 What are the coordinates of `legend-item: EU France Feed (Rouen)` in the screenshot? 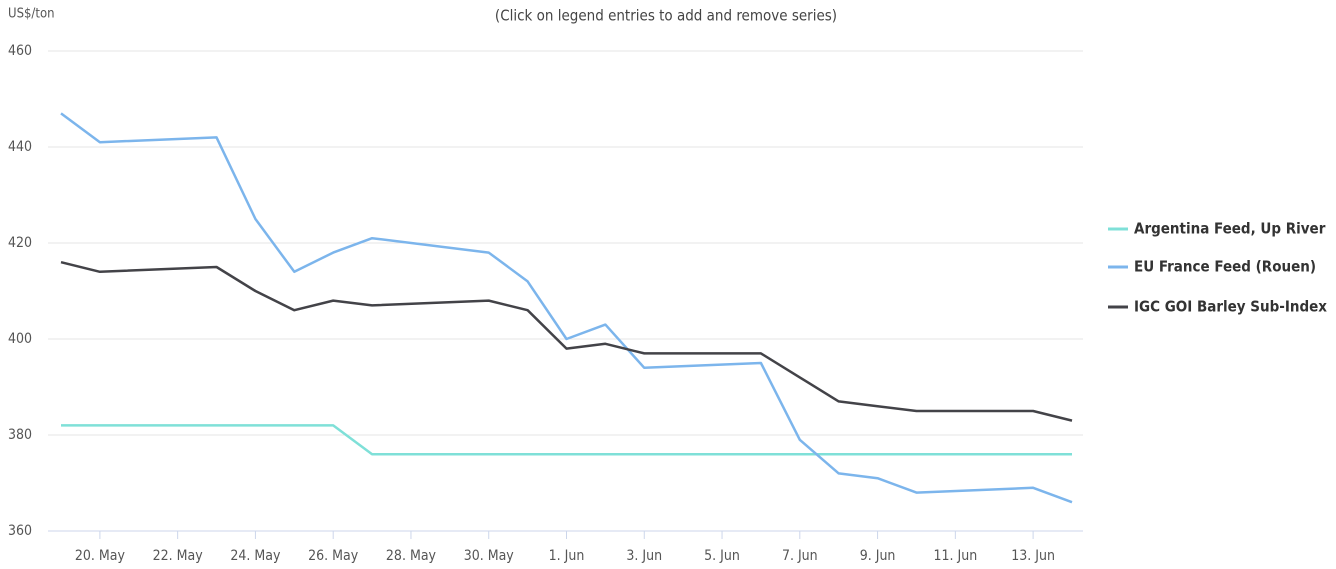 It's located at (1212, 267).